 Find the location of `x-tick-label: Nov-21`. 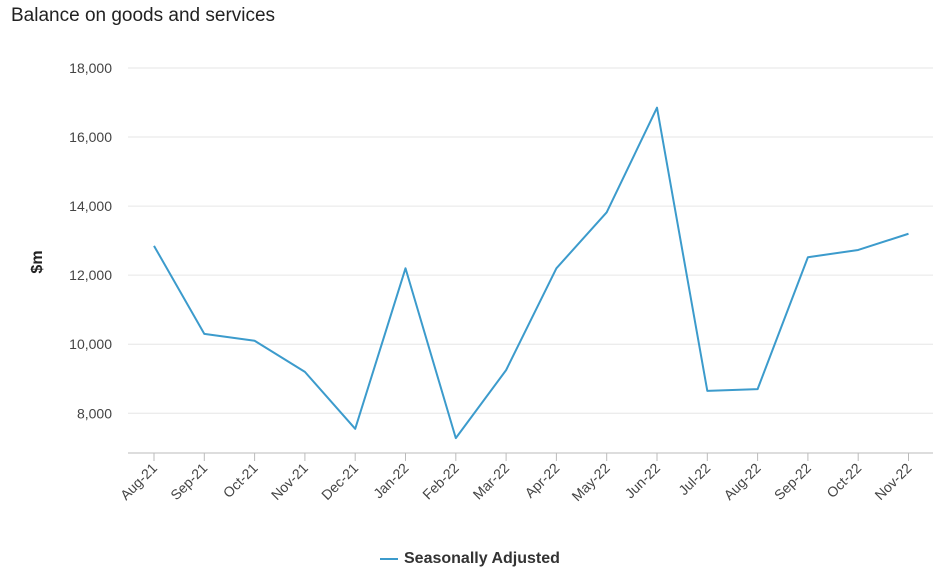

x-tick-label: Nov-21 is located at coordinates (289, 481).